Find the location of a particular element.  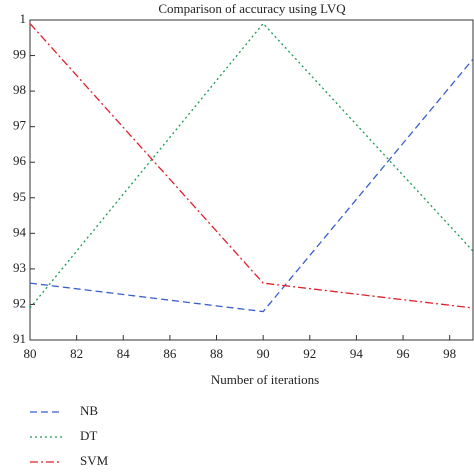

y-tick-label: 99 is located at coordinates (19, 54).